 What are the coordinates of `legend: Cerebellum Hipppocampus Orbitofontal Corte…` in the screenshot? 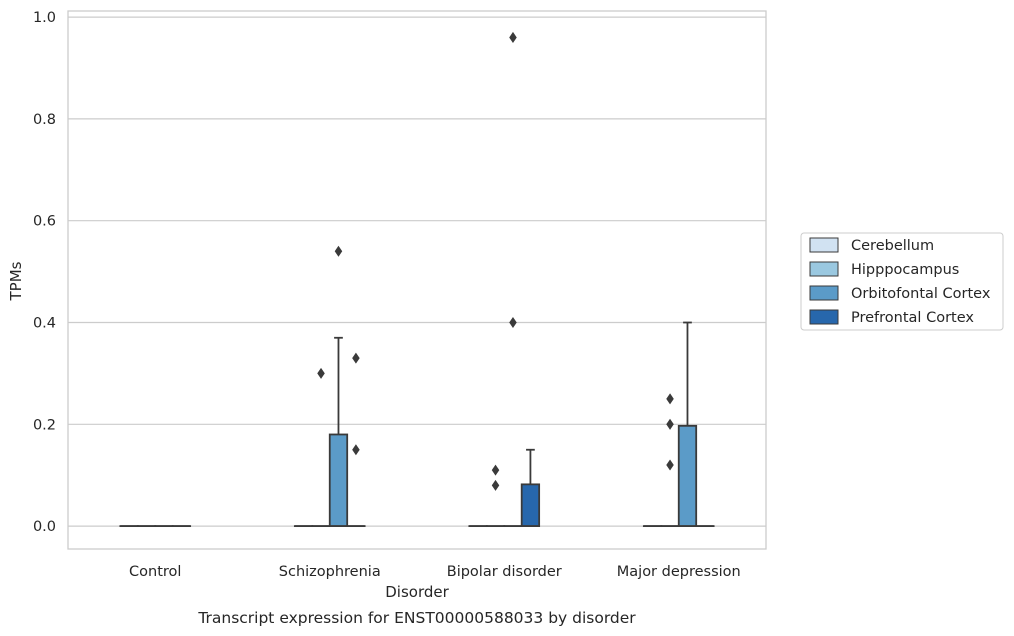 It's located at (902, 281).